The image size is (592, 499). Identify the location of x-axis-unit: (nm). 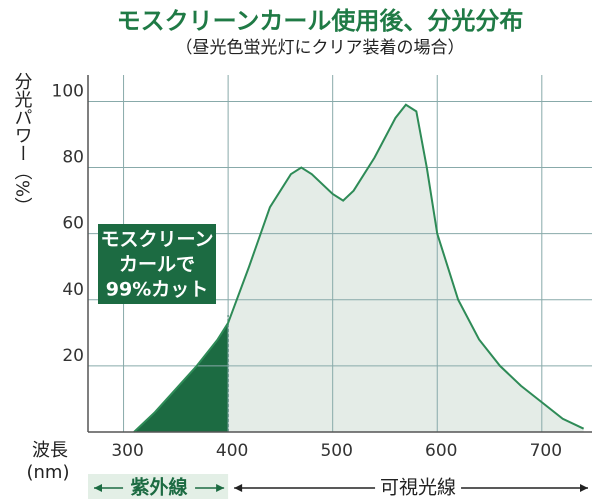
(48, 472).